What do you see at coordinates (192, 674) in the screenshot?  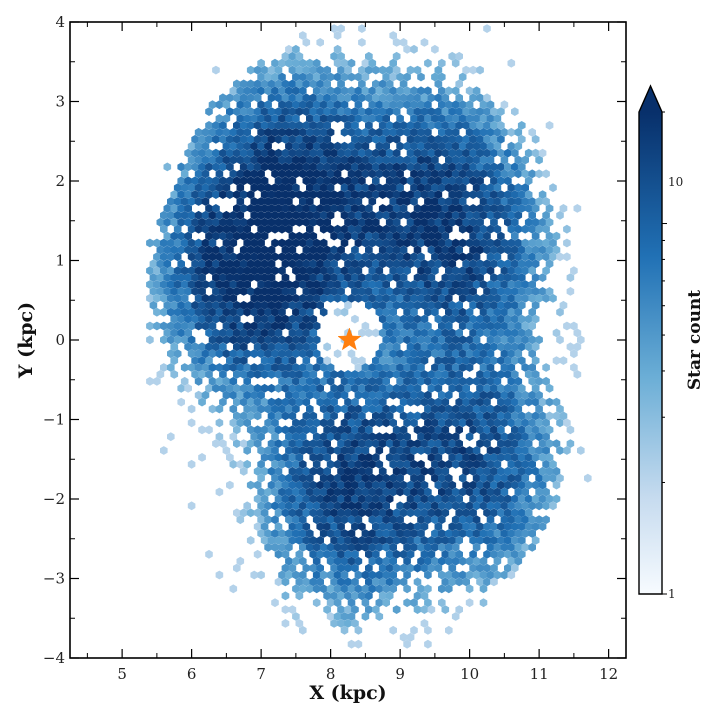 I see `x-tick-label: 6` at bounding box center [192, 674].